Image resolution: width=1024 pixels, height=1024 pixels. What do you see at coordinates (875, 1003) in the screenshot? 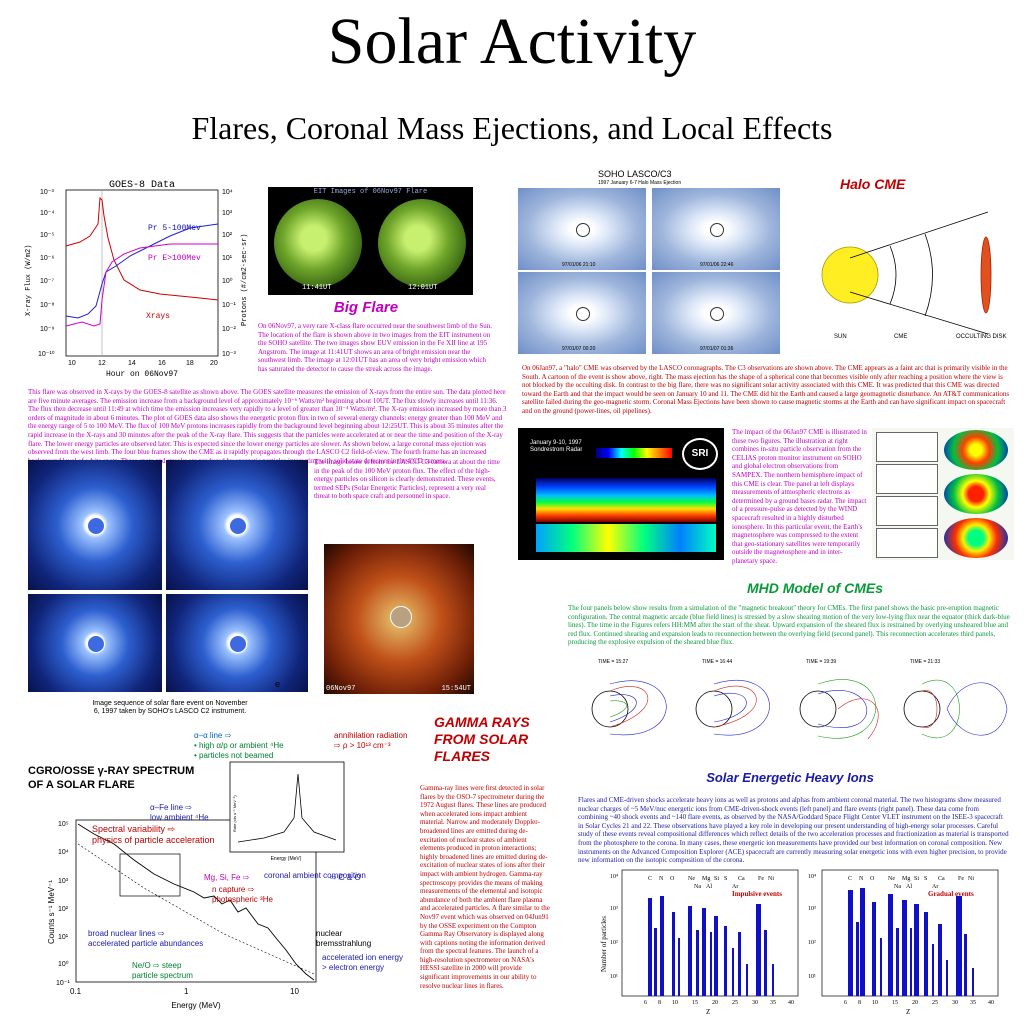
I see `seh-x-tick: 10` at bounding box center [875, 1003].